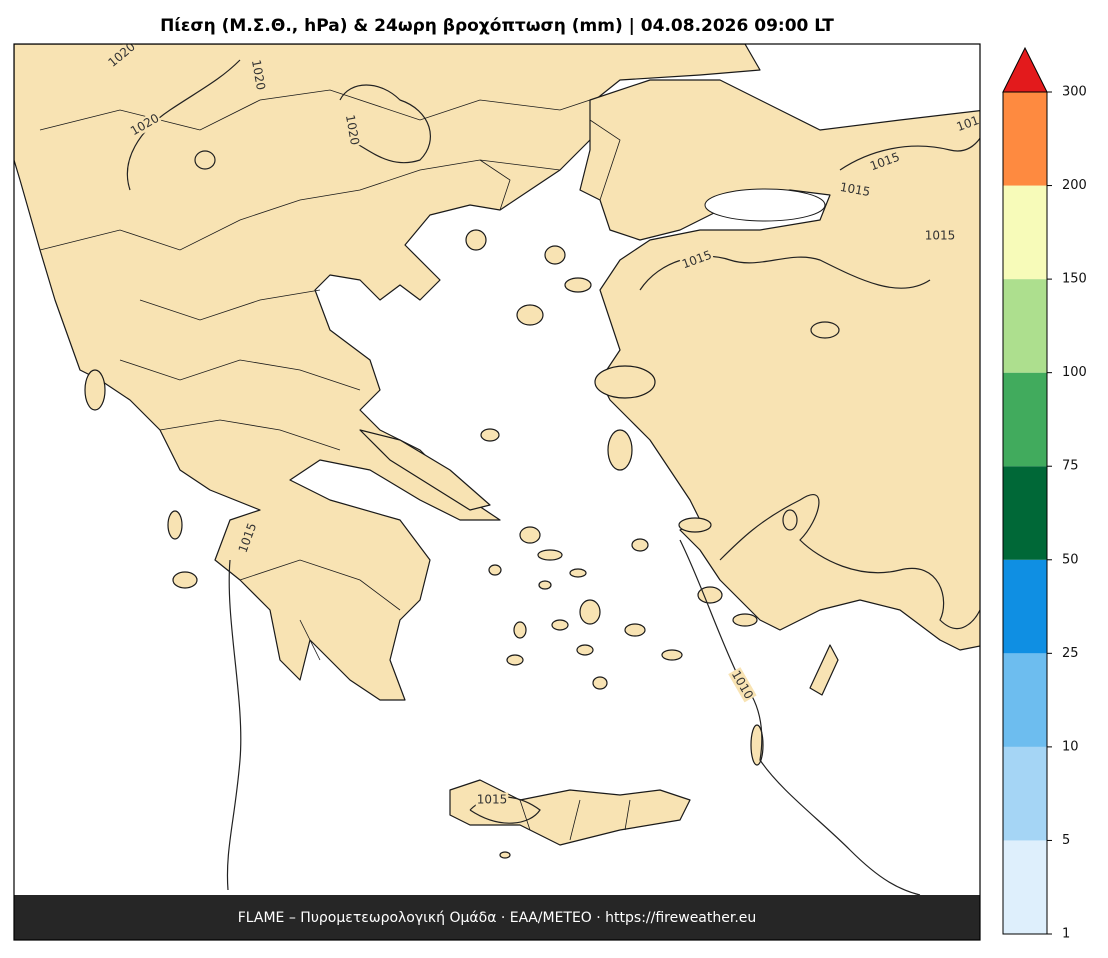  What do you see at coordinates (1074, 372) in the screenshot?
I see `colorbar-tick-label: 100` at bounding box center [1074, 372].